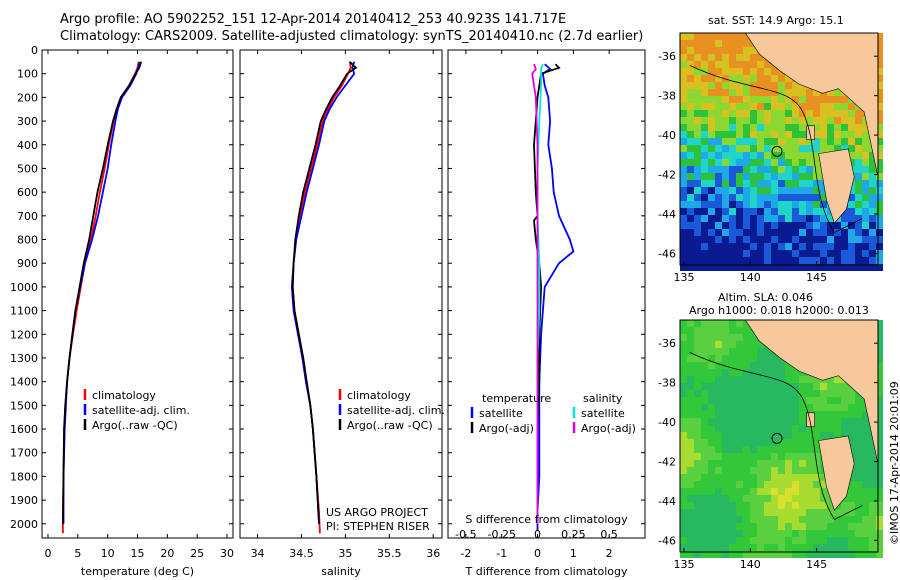 The image size is (900, 580). What do you see at coordinates (546, 519) in the screenshot?
I see `x-axis-label-top: S difference from climatology` at bounding box center [546, 519].